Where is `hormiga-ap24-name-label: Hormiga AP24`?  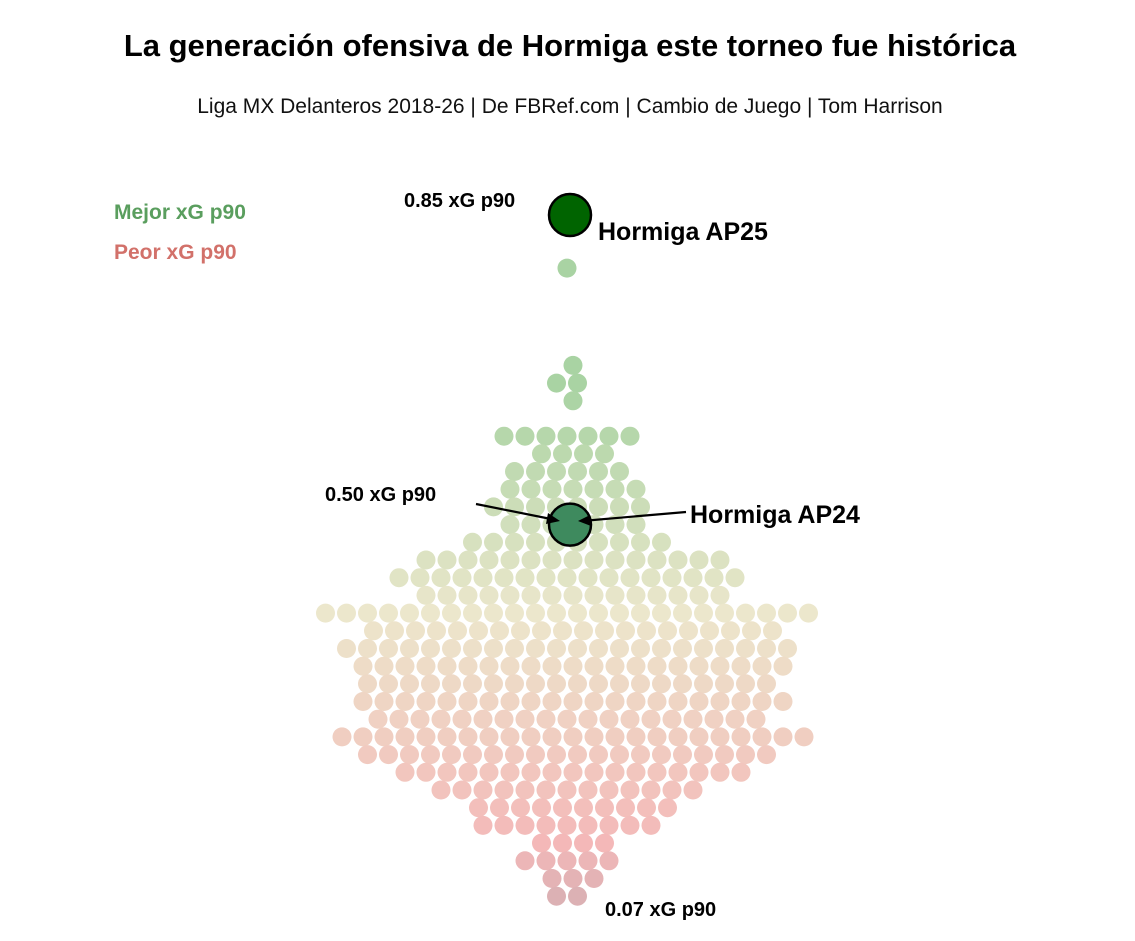 hormiga-ap24-name-label: Hormiga AP24 is located at coordinates (775, 515).